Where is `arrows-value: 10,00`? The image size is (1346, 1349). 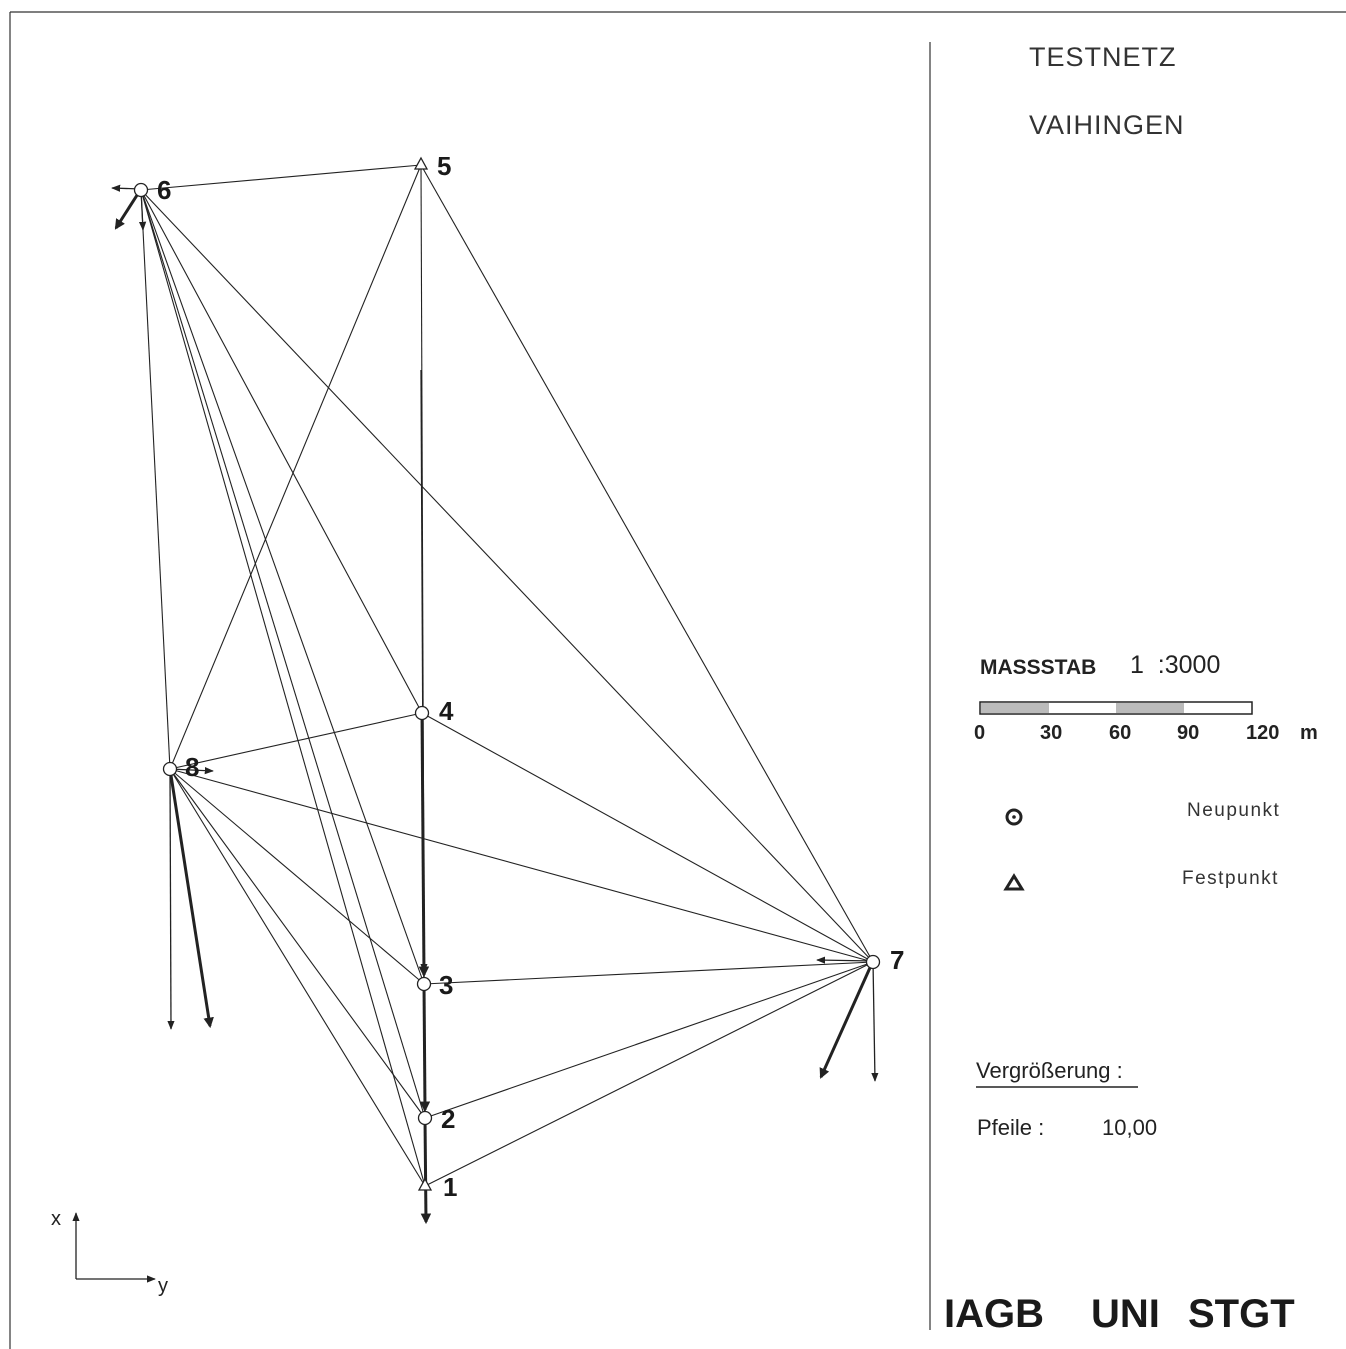
arrows-value: 10,00 is located at coordinates (1129, 1127).